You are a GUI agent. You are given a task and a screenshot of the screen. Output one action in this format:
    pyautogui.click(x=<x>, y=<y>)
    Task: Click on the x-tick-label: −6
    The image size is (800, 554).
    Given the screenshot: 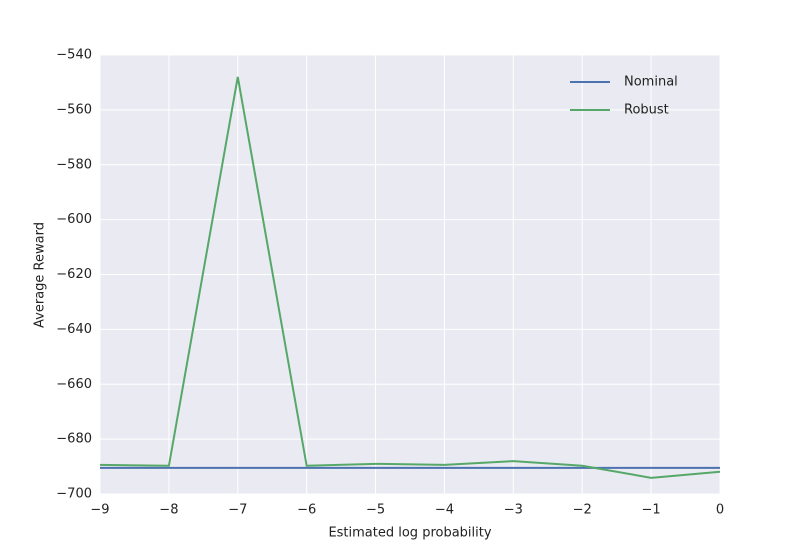 What is the action you would take?
    pyautogui.click(x=306, y=510)
    